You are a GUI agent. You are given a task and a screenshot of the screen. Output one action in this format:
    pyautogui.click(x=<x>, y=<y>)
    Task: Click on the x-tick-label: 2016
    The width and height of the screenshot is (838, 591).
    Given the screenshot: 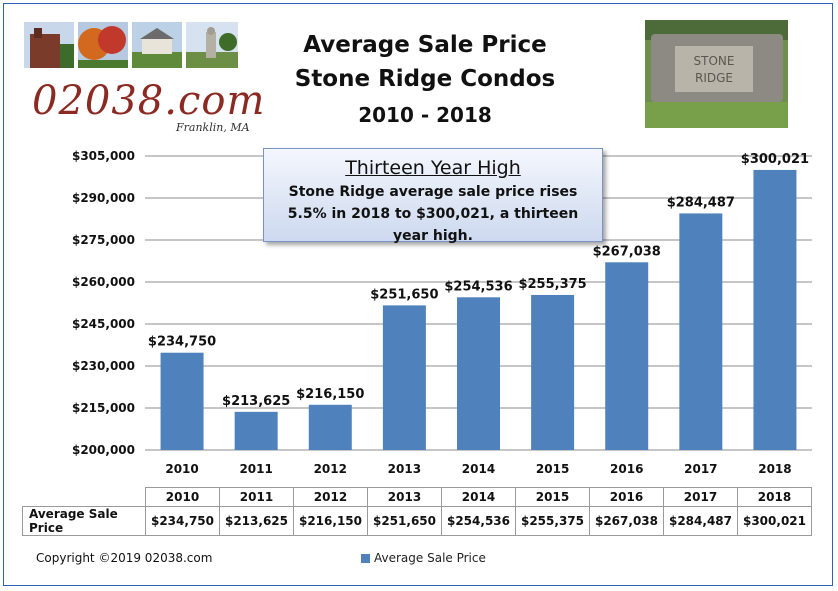 What is the action you would take?
    pyautogui.click(x=626, y=469)
    